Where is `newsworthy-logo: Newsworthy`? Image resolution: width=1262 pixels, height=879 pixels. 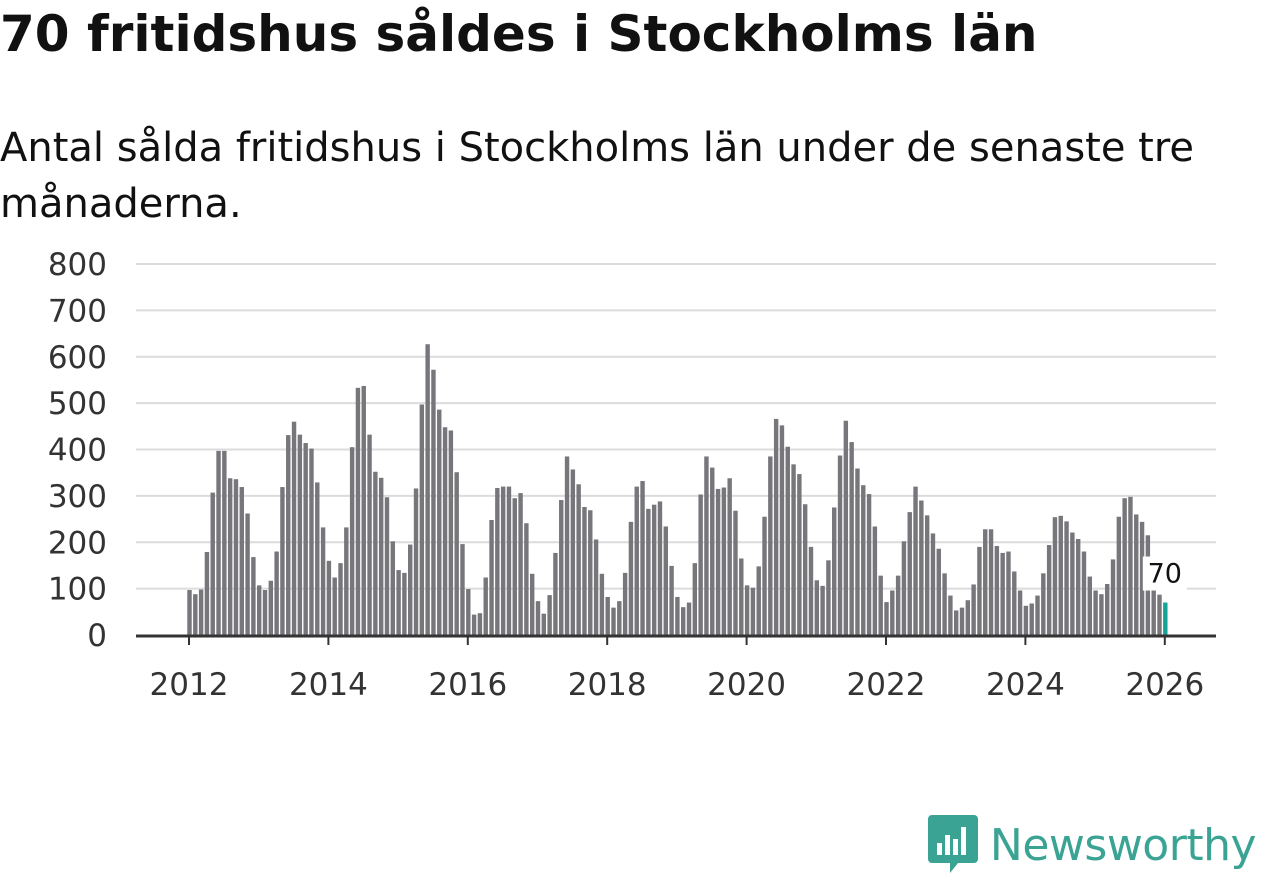 newsworthy-logo: Newsworthy is located at coordinates (1092, 845).